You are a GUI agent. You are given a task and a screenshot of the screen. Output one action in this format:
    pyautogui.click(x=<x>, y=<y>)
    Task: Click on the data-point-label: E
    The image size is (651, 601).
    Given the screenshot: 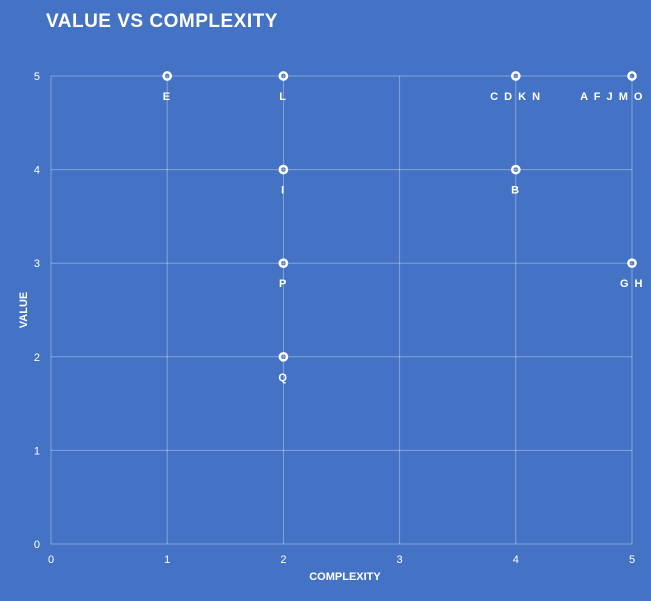 What is the action you would take?
    pyautogui.click(x=167, y=97)
    